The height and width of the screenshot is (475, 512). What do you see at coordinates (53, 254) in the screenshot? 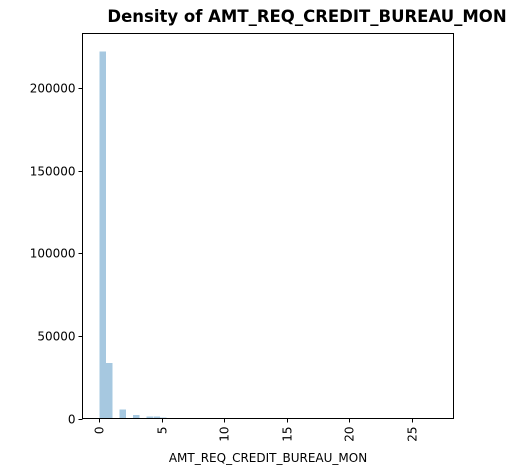
I see `y-tick-label: 100000` at bounding box center [53, 254].